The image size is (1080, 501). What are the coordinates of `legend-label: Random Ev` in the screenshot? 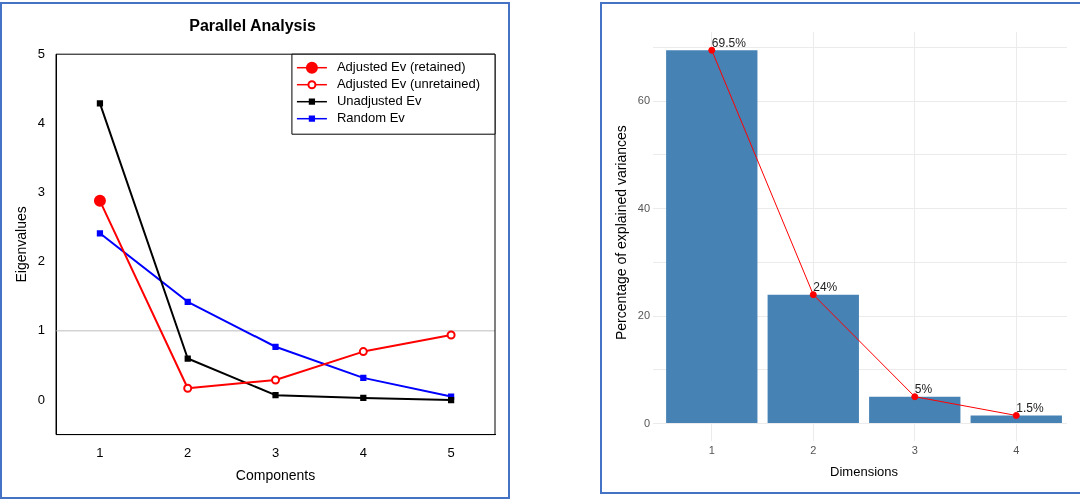 It's located at (371, 118).